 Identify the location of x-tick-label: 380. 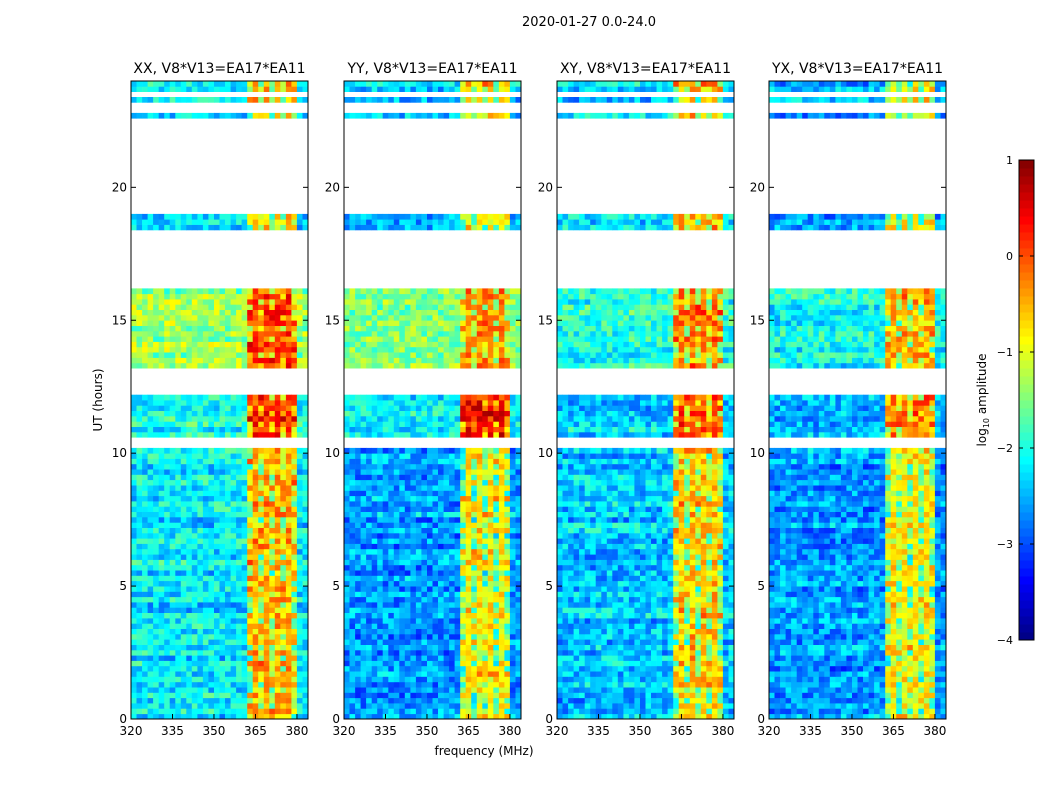
(296, 731).